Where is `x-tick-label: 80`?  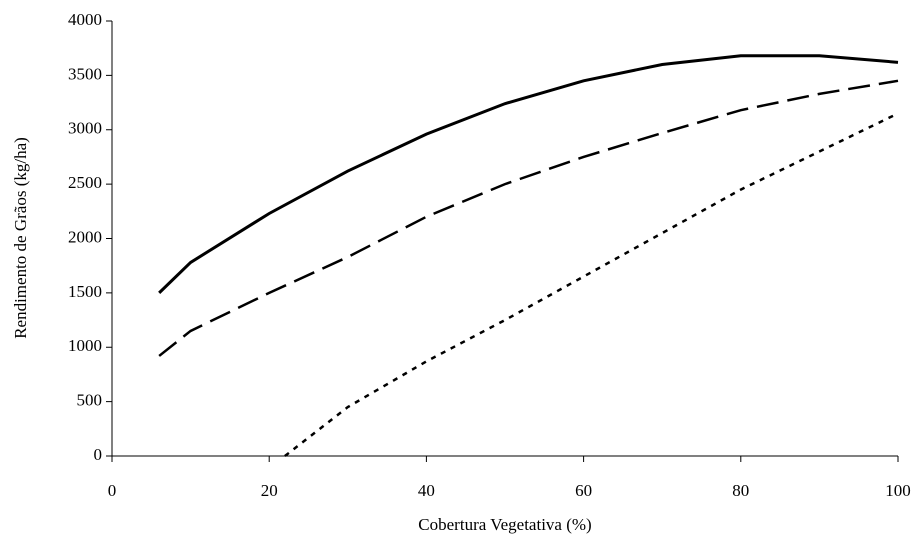 x-tick-label: 80 is located at coordinates (740, 490).